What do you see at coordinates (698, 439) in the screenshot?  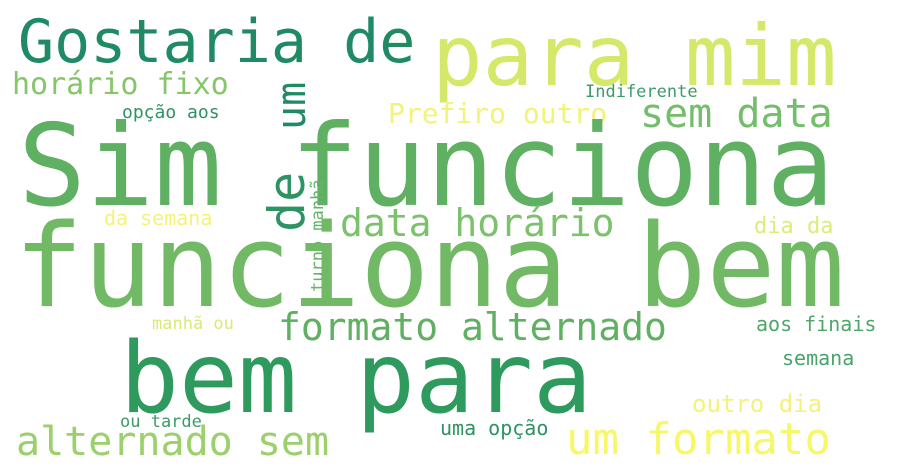 I see `word-um-formato: um formato` at bounding box center [698, 439].